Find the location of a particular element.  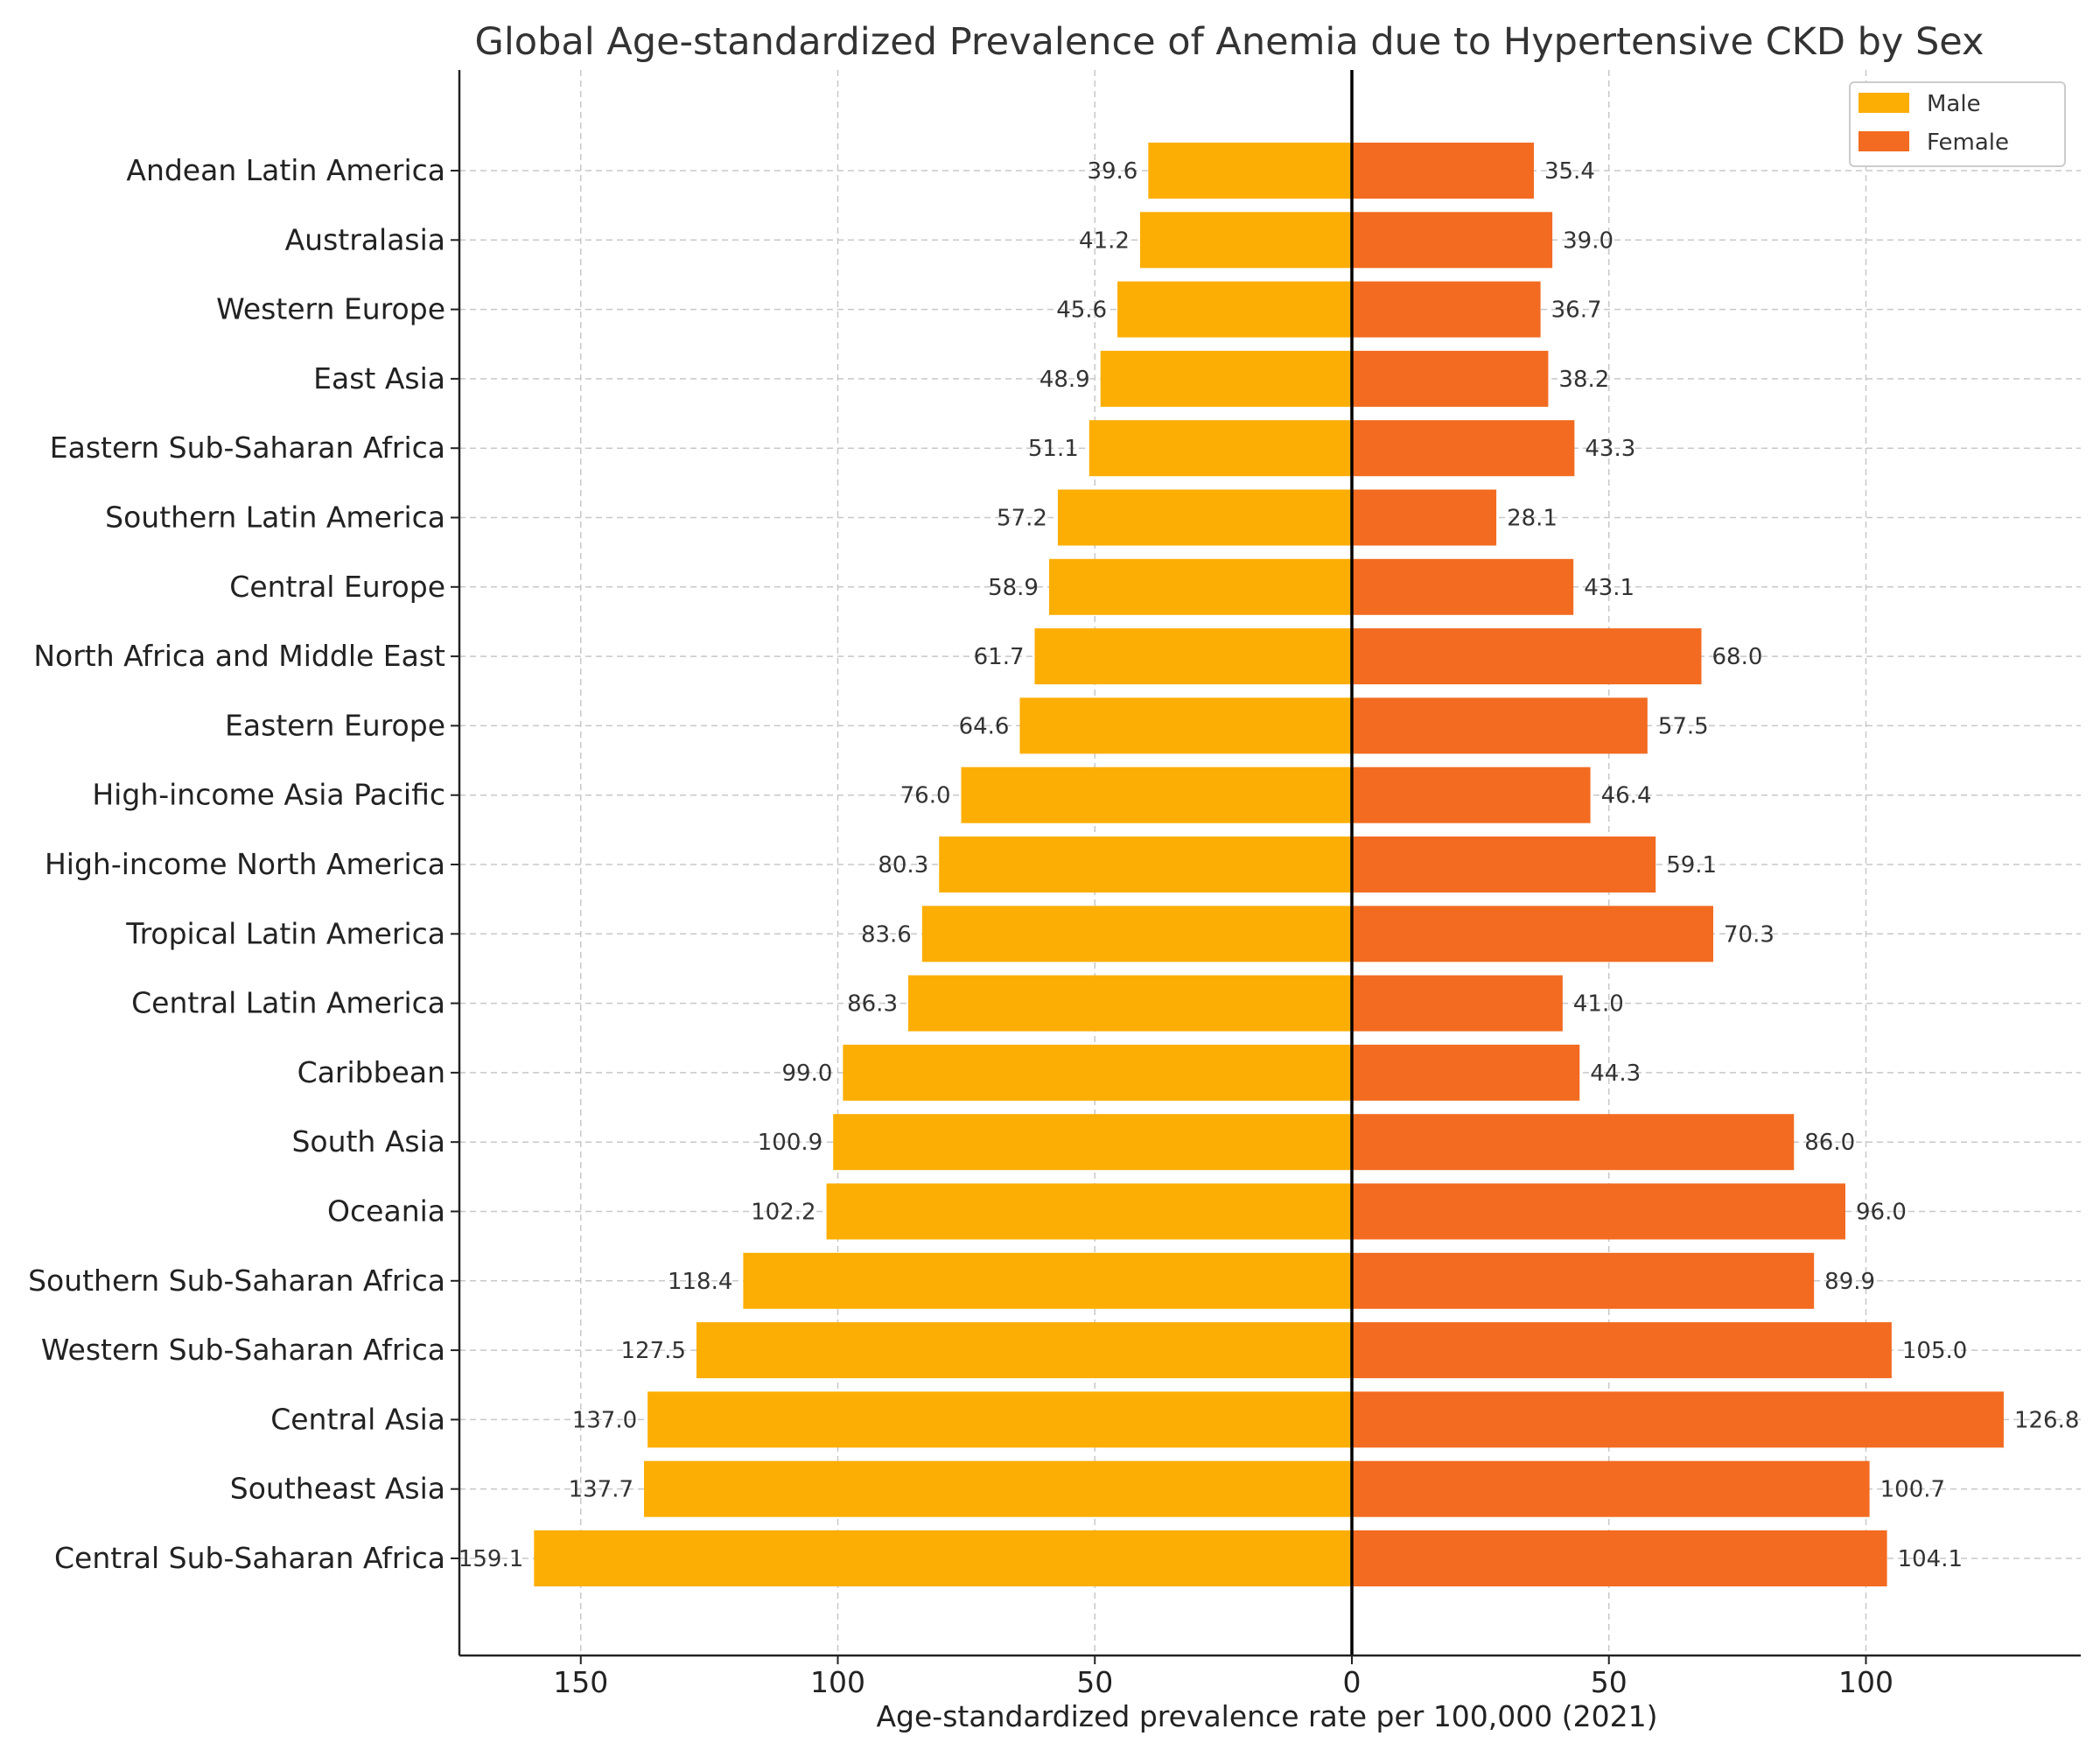

data-label-female: 28.1 is located at coordinates (1532, 519).